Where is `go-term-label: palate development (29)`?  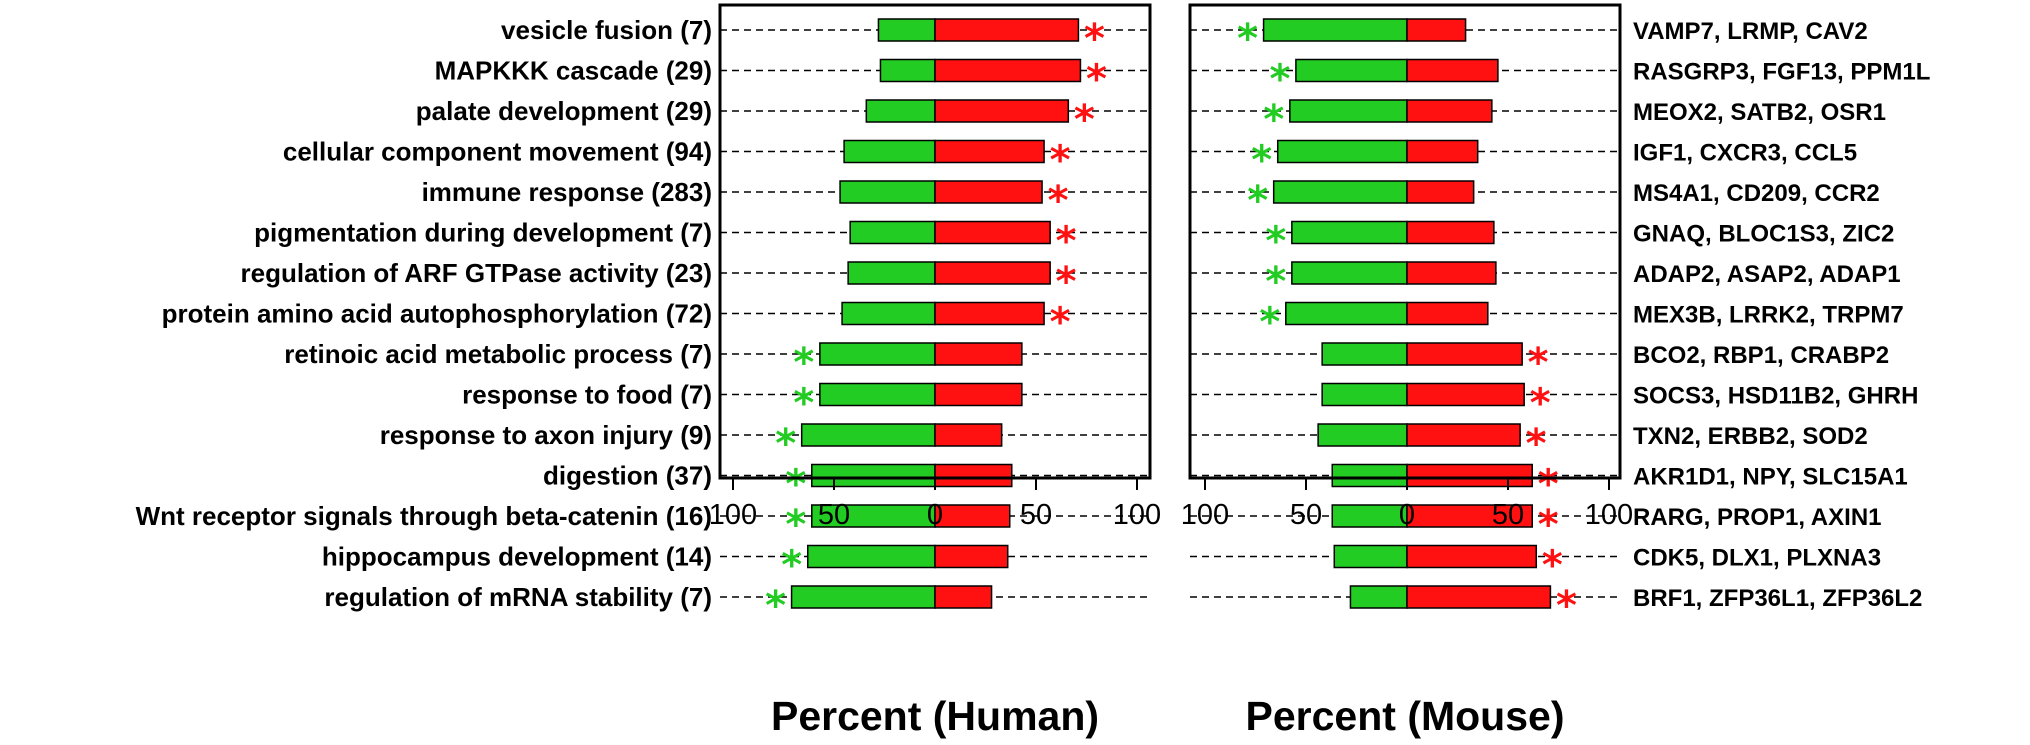
go-term-label: palate development (29) is located at coordinates (564, 111).